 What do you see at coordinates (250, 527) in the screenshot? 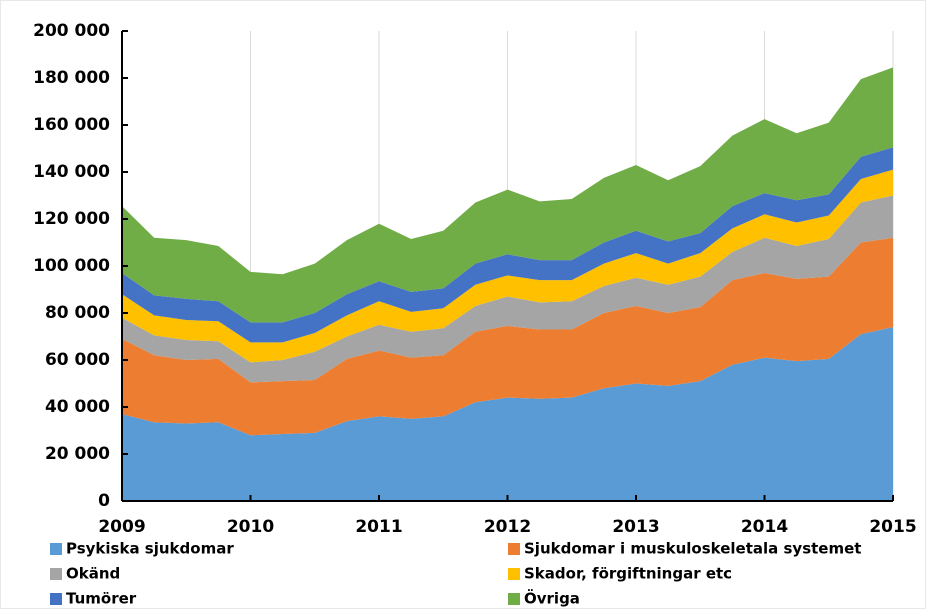
I see `x-tick-label: 2010` at bounding box center [250, 527].